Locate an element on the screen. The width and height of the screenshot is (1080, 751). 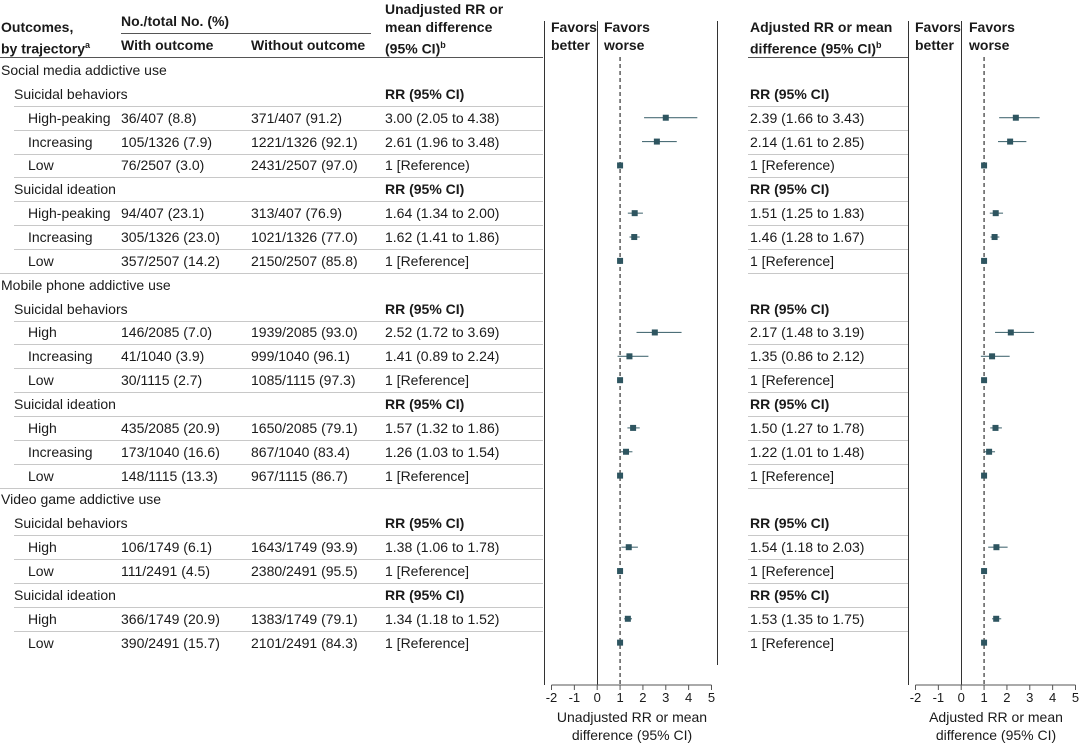
x-tick-label: 2 is located at coordinates (1006, 697).